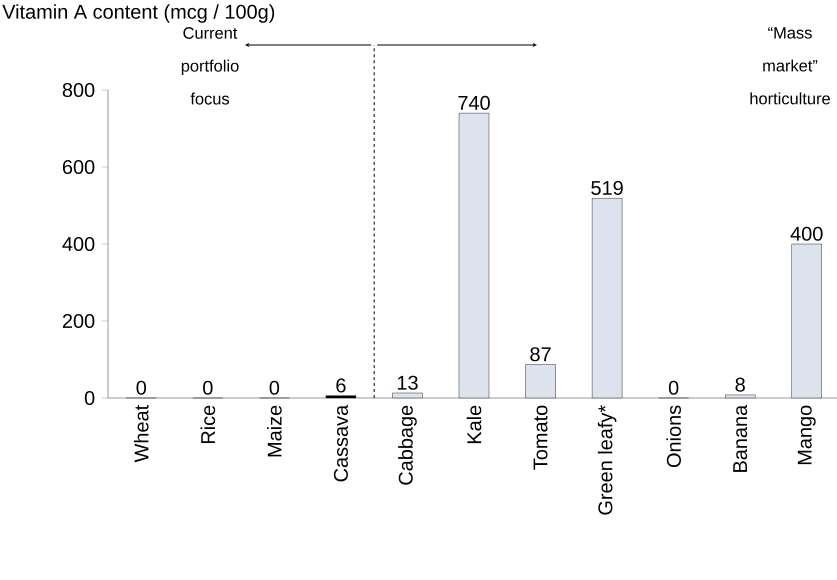 The image size is (837, 580). What do you see at coordinates (341, 443) in the screenshot?
I see `x-tick-label: Cassava` at bounding box center [341, 443].